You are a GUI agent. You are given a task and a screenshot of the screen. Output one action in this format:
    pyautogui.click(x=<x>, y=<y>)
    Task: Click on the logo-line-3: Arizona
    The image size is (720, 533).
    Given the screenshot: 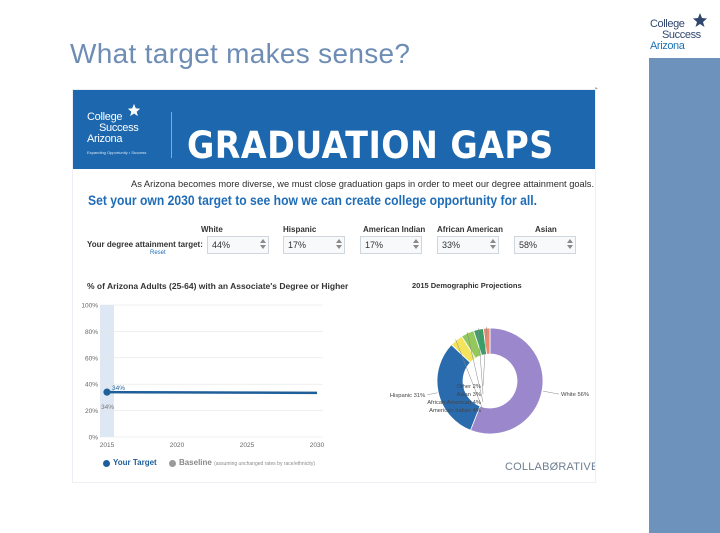 What is the action you would take?
    pyautogui.click(x=667, y=46)
    